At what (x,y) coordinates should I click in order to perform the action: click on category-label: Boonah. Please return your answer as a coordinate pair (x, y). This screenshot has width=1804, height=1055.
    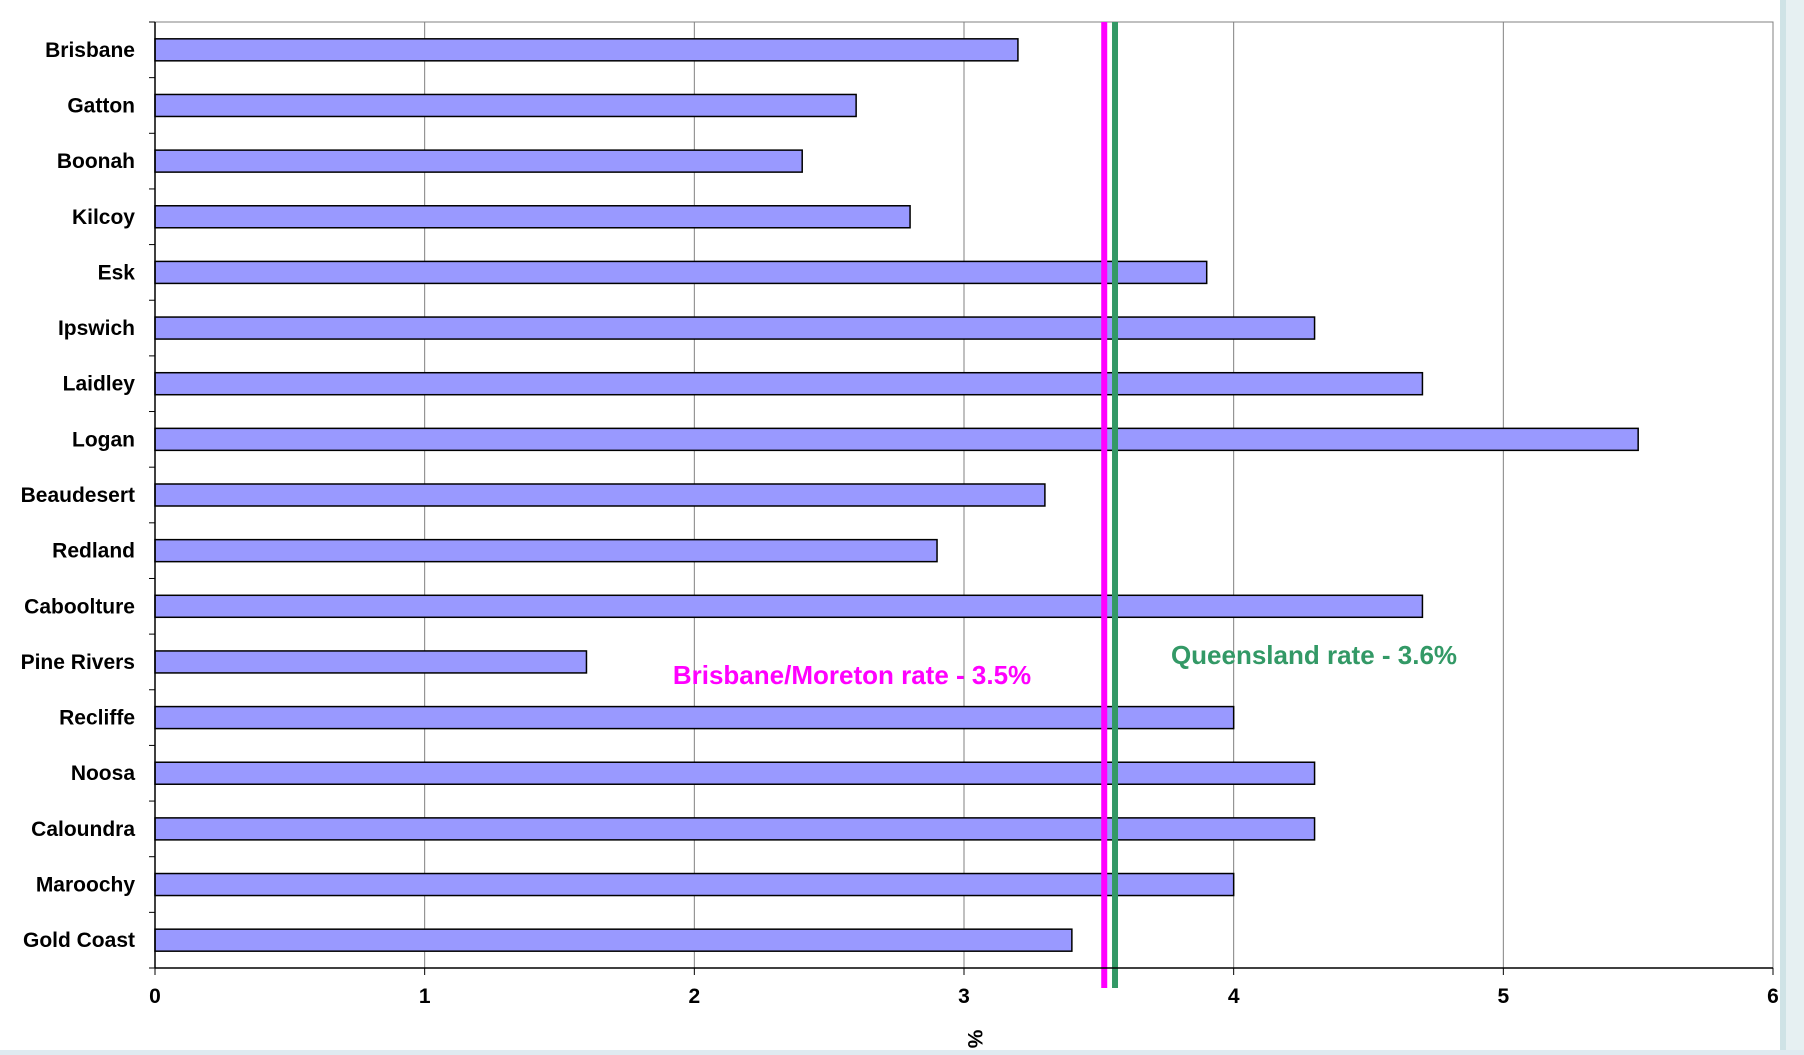
    Looking at the image, I should click on (96, 161).